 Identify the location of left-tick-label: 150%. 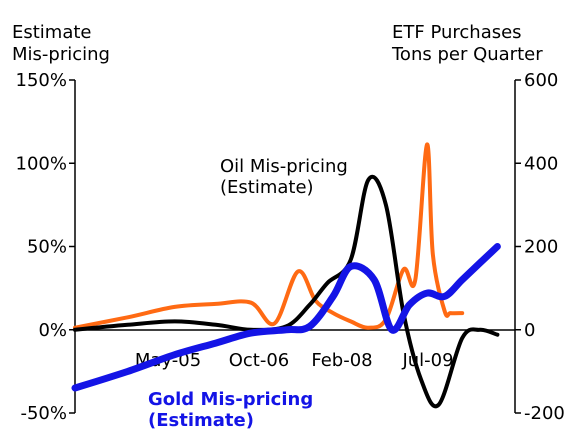
(41, 80).